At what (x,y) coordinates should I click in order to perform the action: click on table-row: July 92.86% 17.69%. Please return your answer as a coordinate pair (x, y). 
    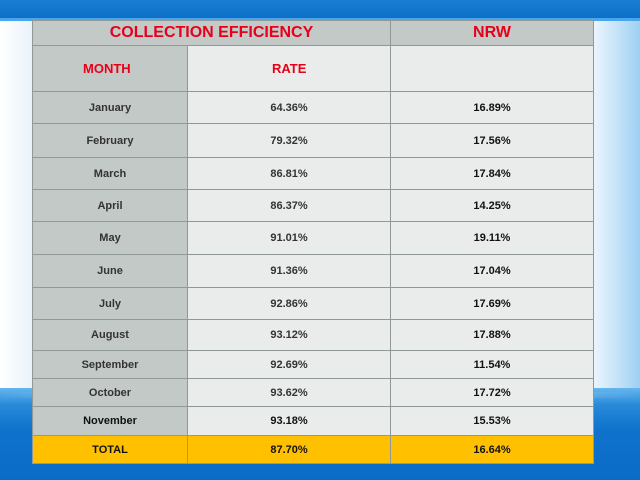
    Looking at the image, I should click on (313, 303).